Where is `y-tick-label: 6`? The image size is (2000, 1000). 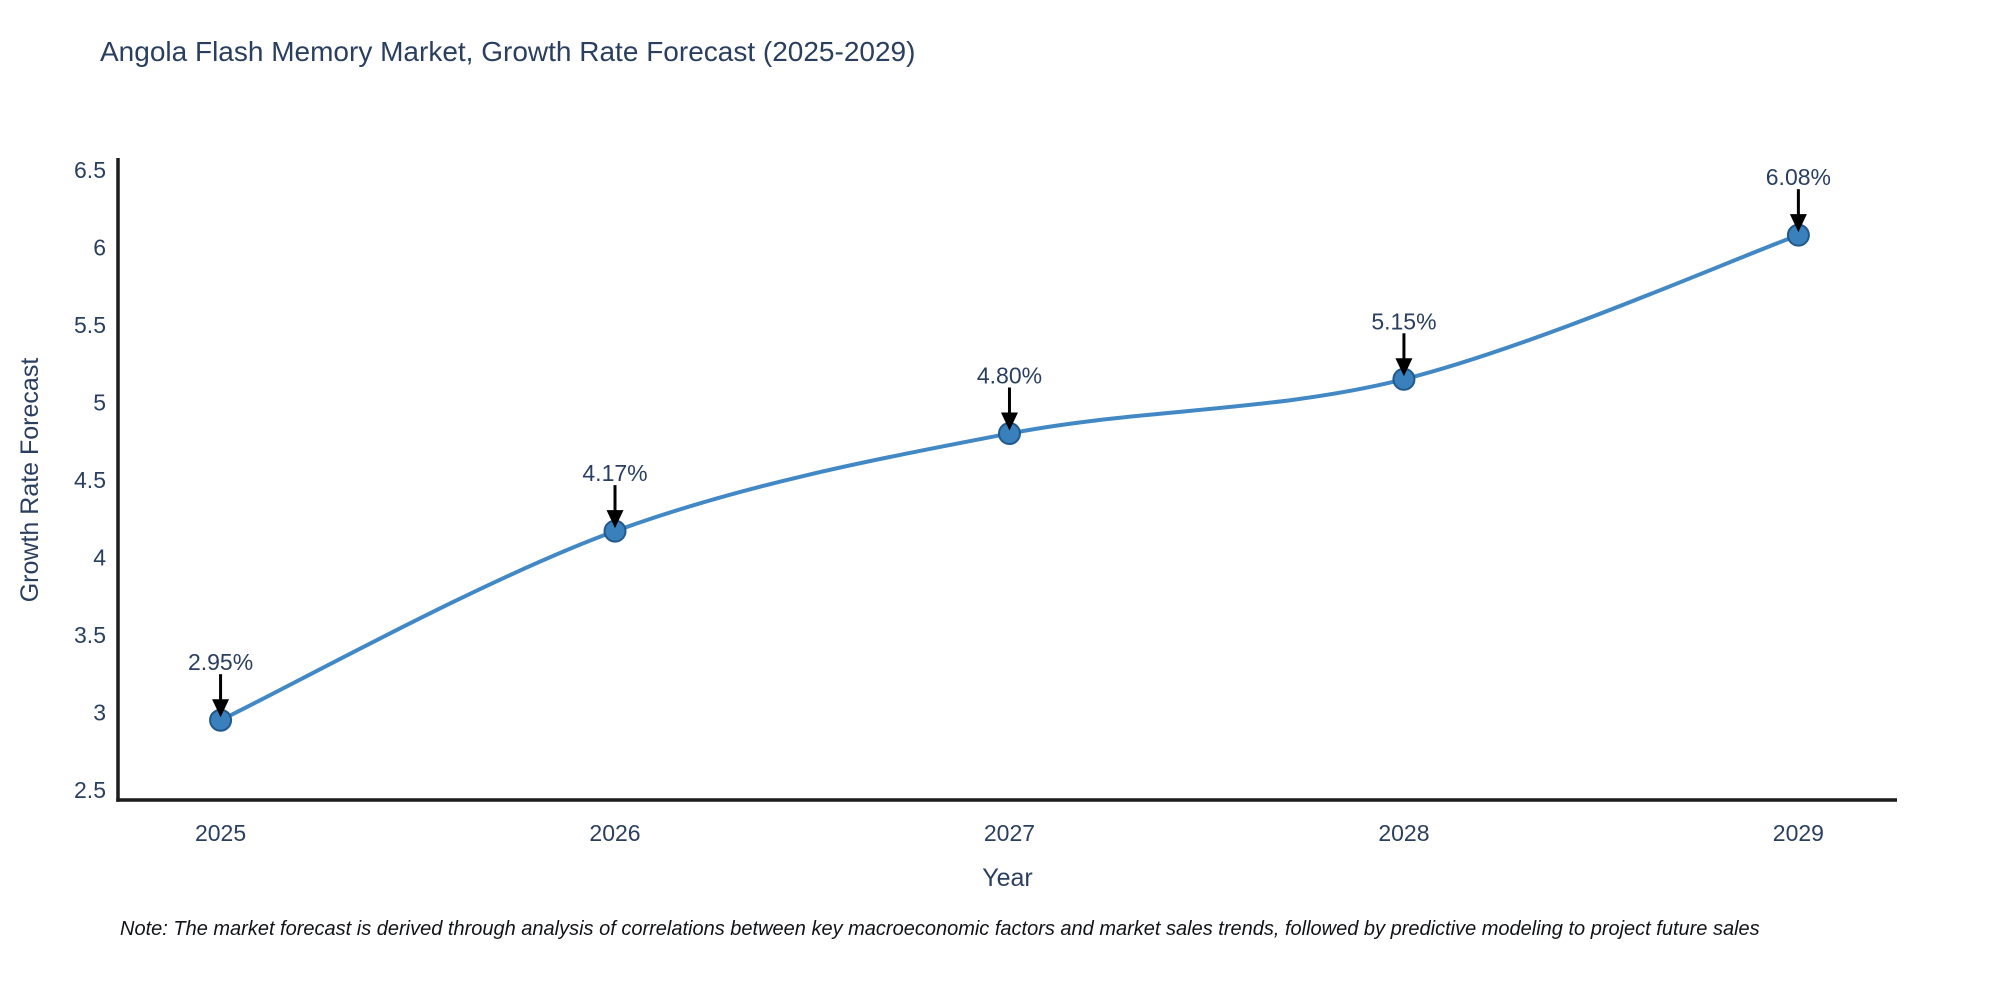 y-tick-label: 6 is located at coordinates (99, 248).